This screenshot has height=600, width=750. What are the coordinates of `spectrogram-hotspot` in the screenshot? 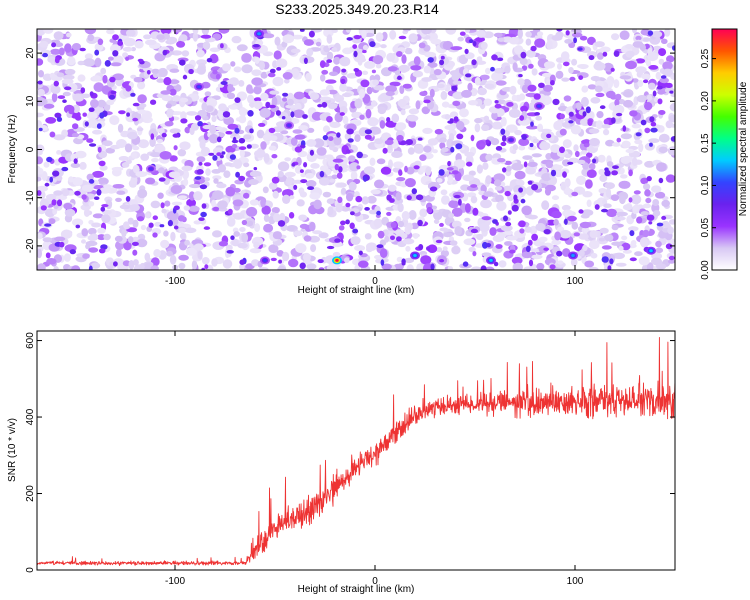 It's located at (511, 140).